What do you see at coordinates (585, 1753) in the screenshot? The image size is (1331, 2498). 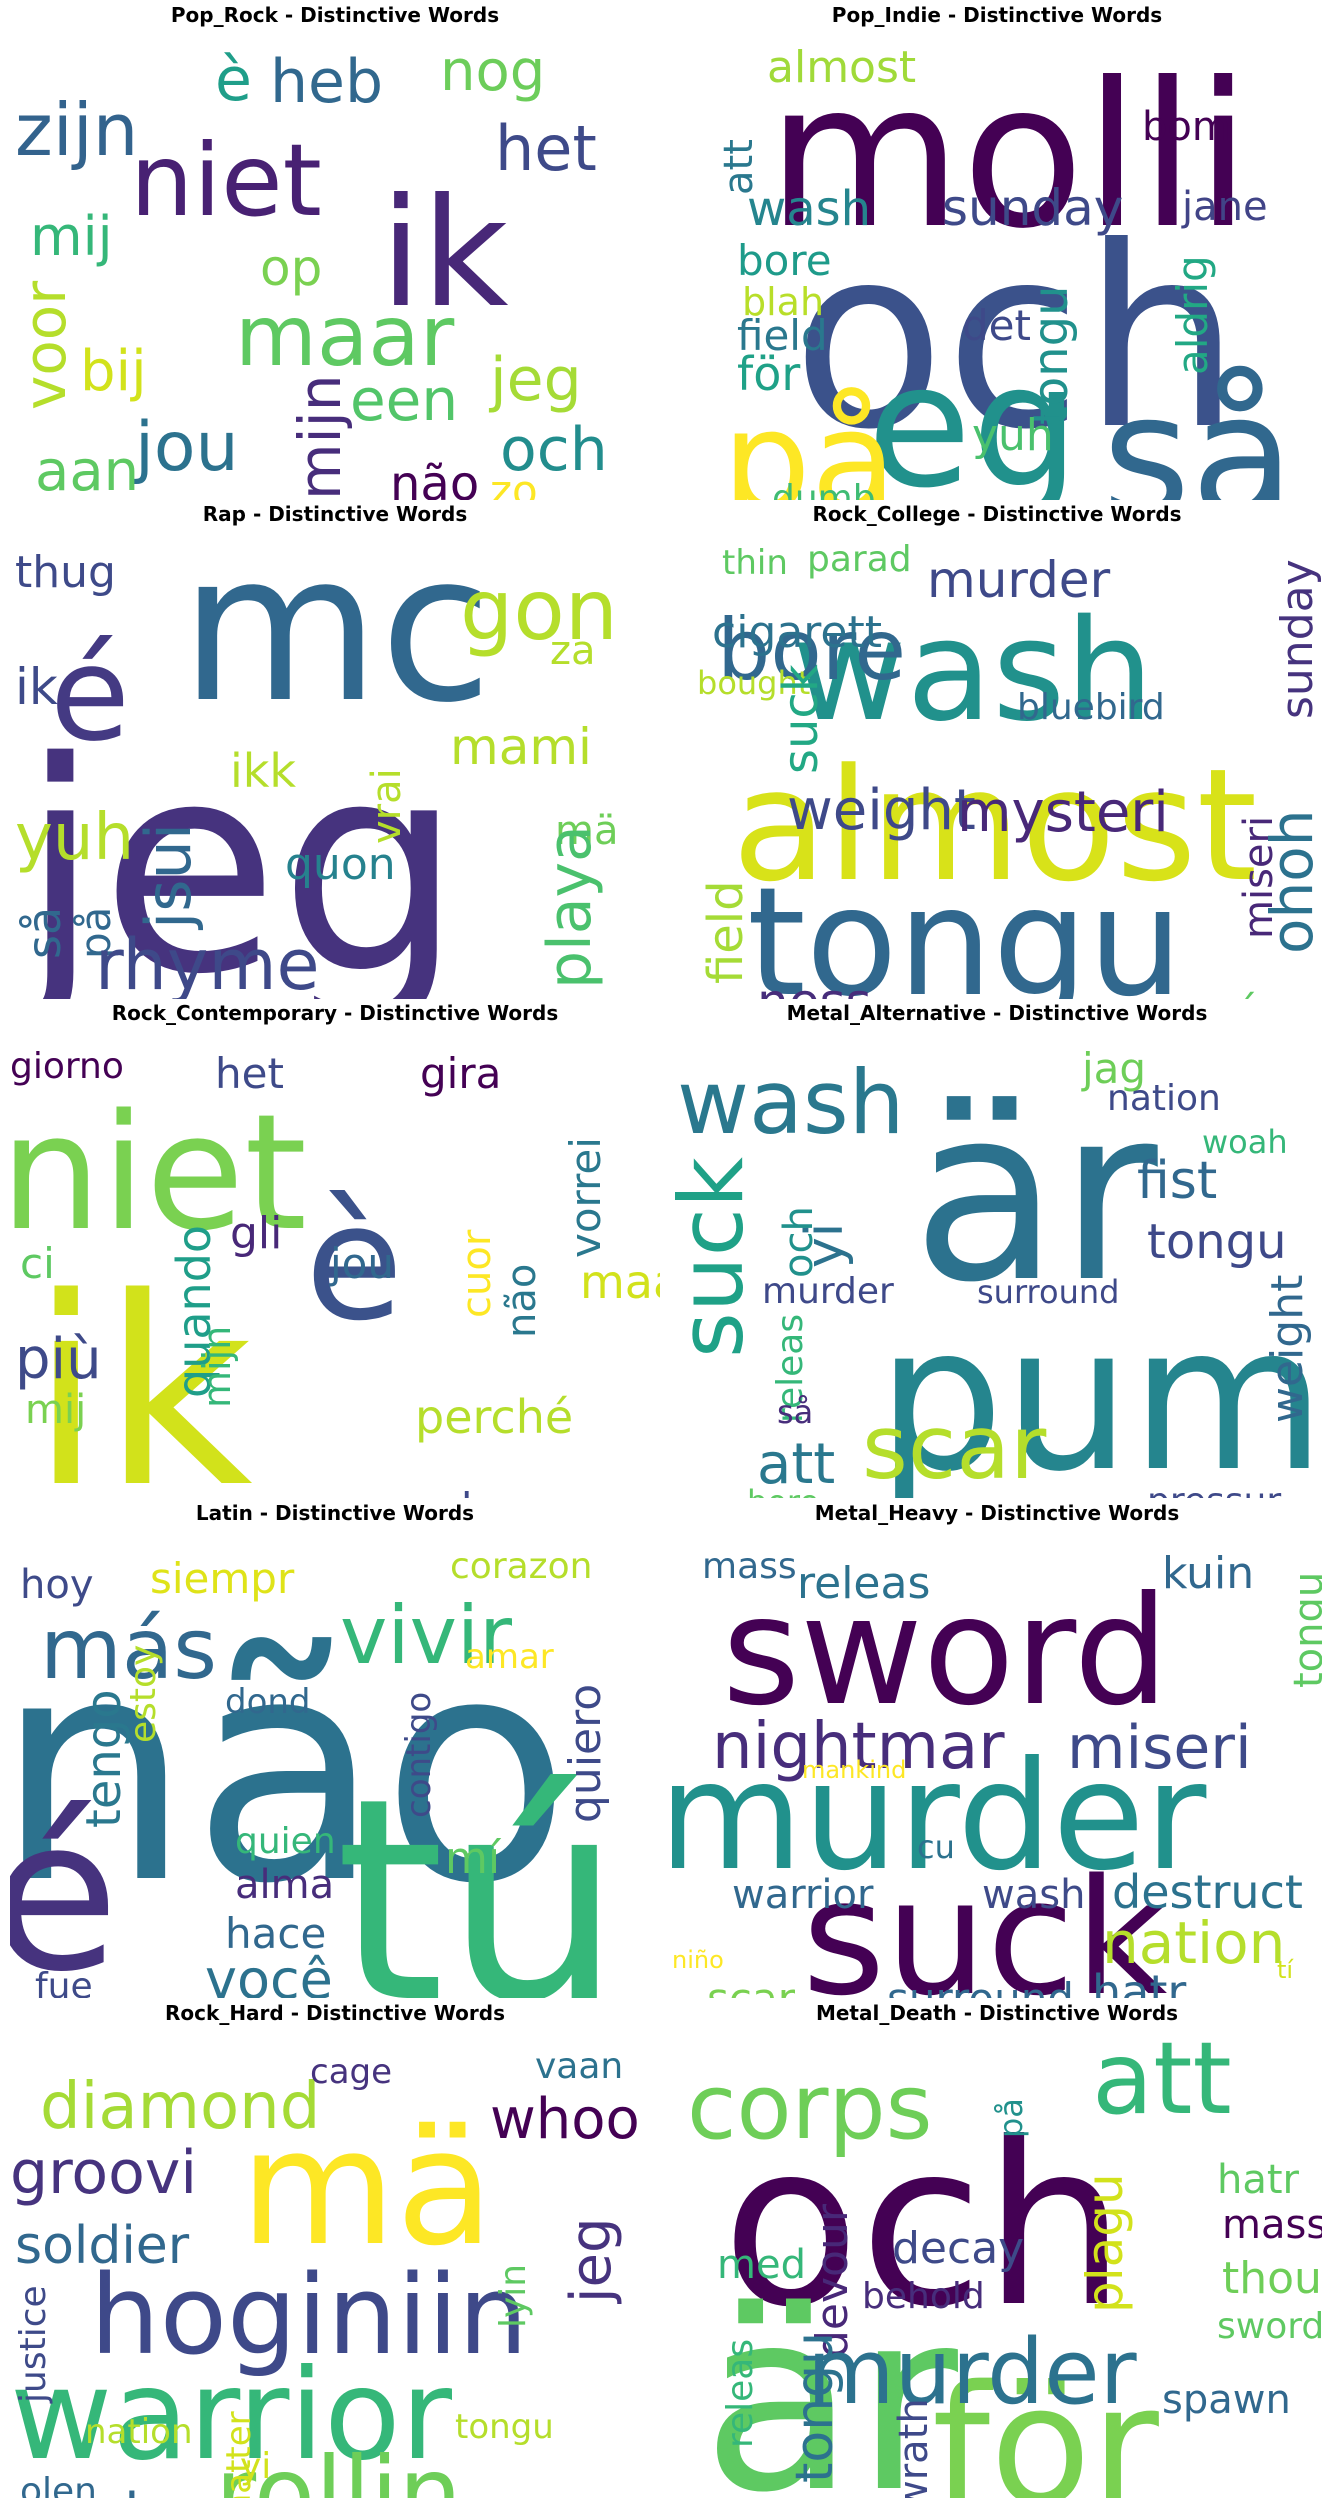 I see `wordcloud-word: quiero` at bounding box center [585, 1753].